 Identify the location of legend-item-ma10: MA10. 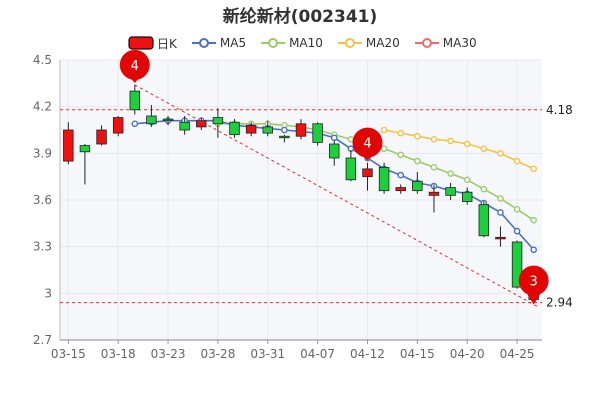
(291, 43).